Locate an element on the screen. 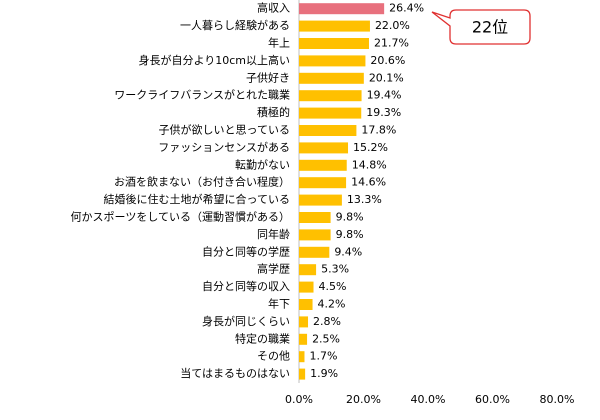 Image resolution: width=600 pixels, height=420 pixels. value-label: 20.6% is located at coordinates (387, 60).